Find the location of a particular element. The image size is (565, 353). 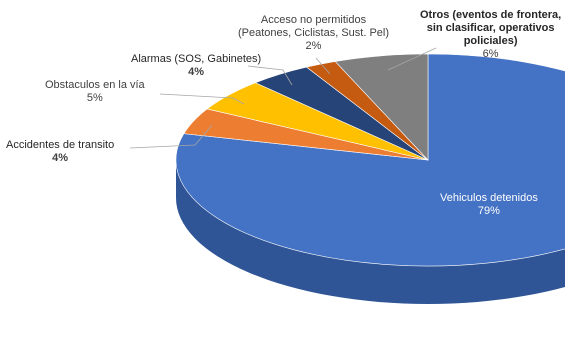

label-acceso-line1: Acceso no permitidos is located at coordinates (313, 20).